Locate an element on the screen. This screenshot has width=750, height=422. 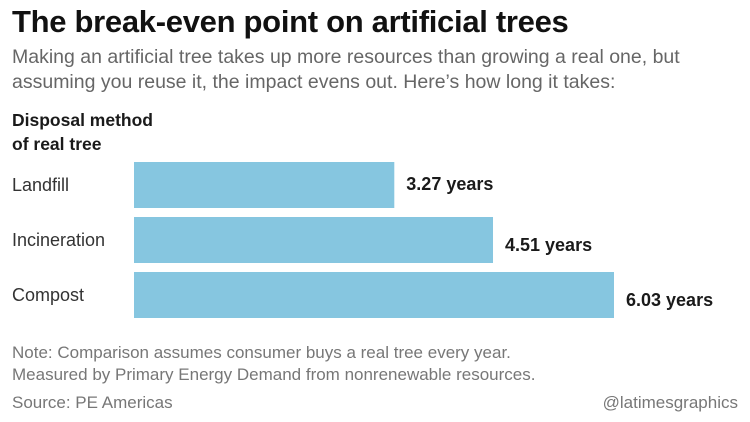
value-label: 3.27 years is located at coordinates (449, 184).